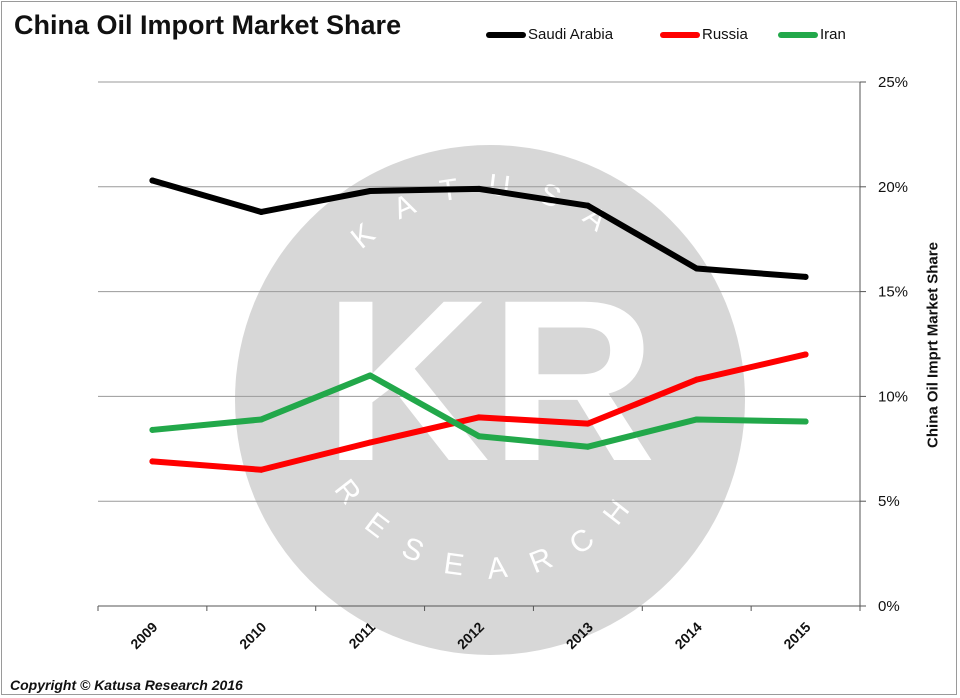 The width and height of the screenshot is (960, 698). Describe the element at coordinates (833, 34) in the screenshot. I see `legend-label-iran: Iran` at that location.